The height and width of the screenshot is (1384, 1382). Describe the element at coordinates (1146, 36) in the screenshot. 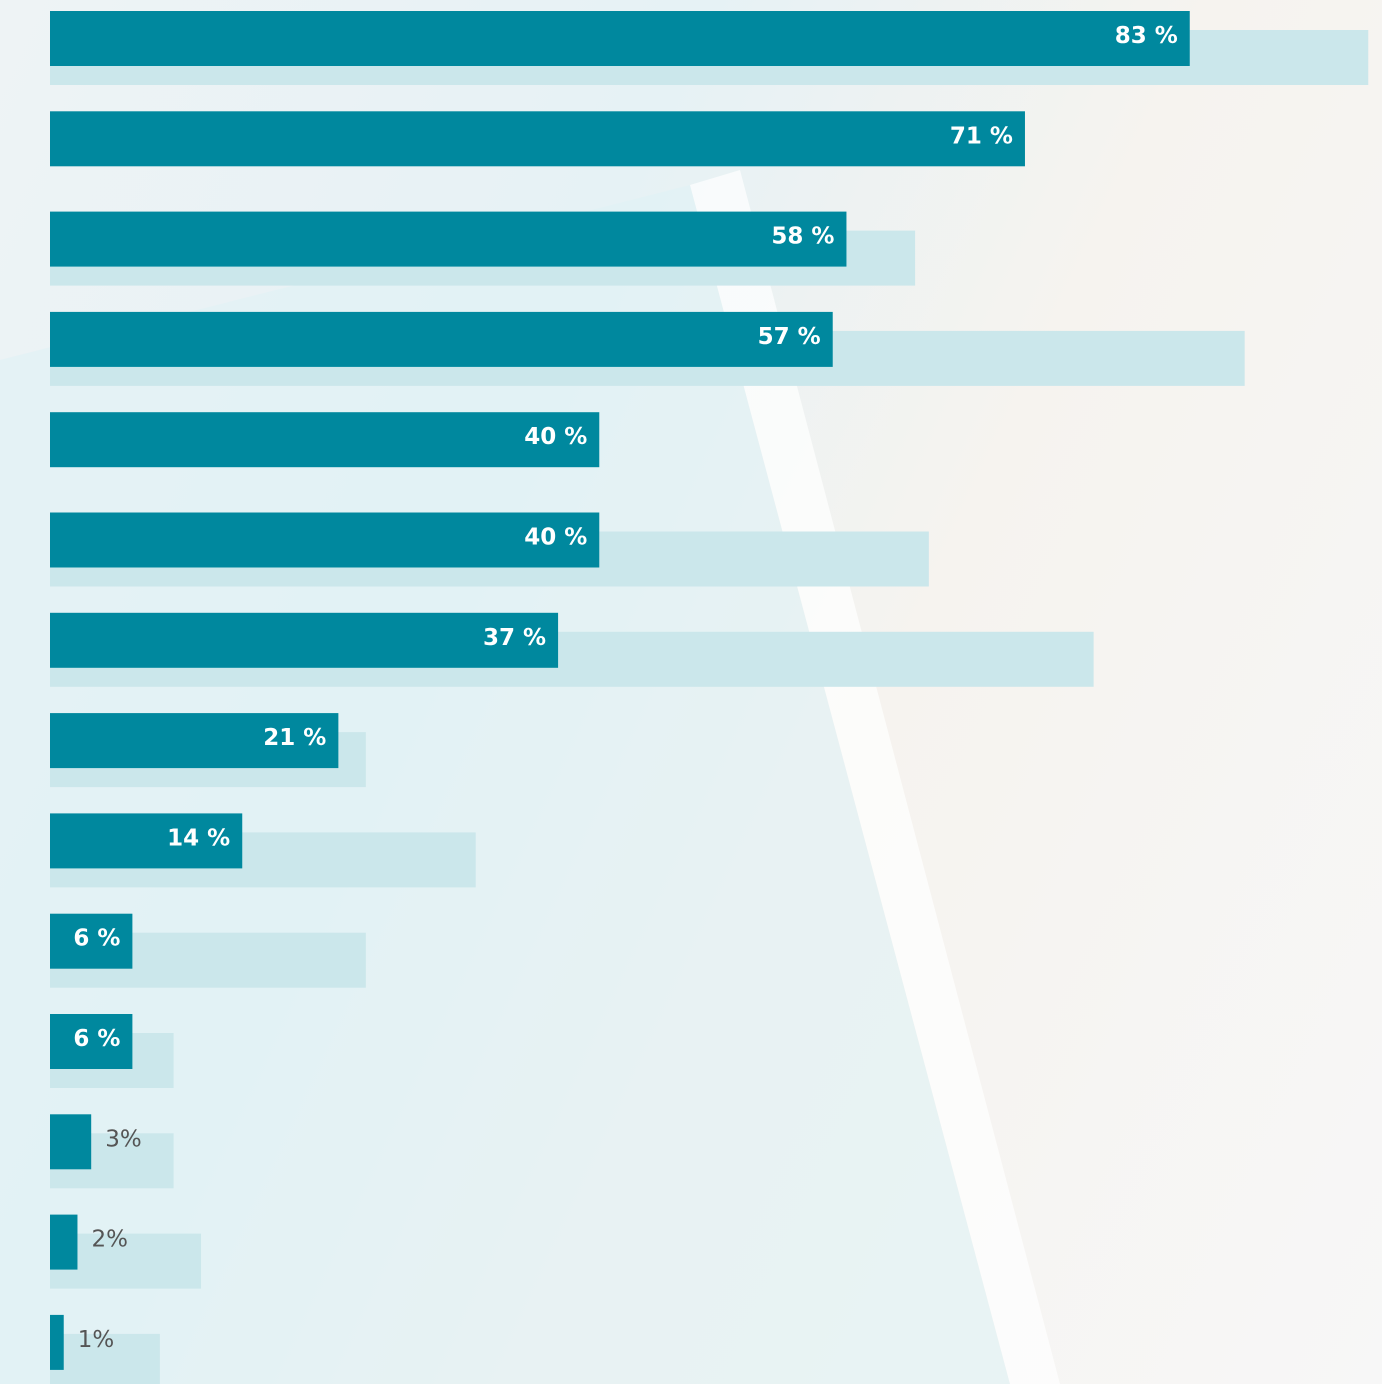

I see `value-label: 83 %` at that location.